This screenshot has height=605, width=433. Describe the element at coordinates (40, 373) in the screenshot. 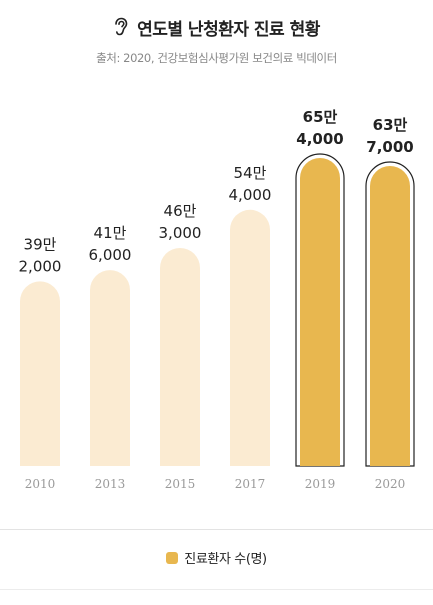

I see `bar-2010` at that location.